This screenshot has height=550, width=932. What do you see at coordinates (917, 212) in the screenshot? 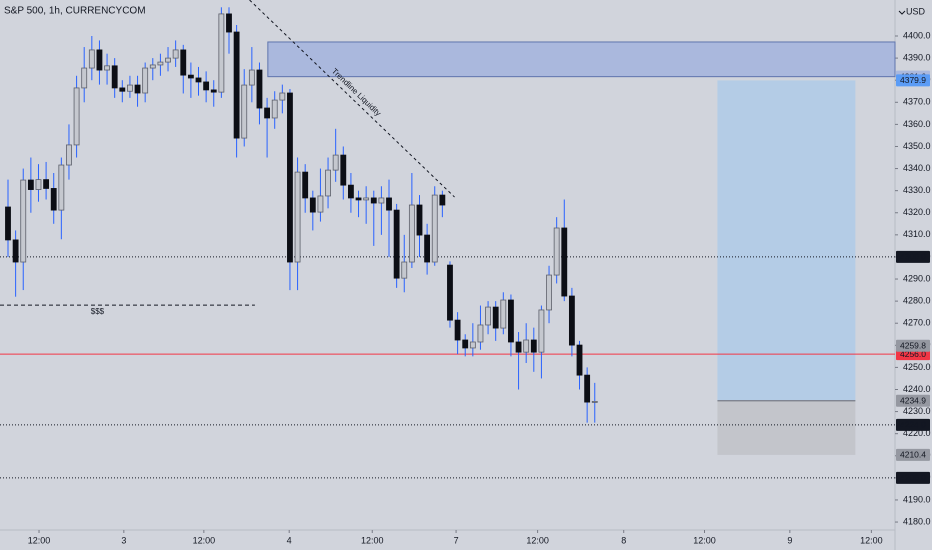
I see `y-tick-label: 4320.0` at bounding box center [917, 212].